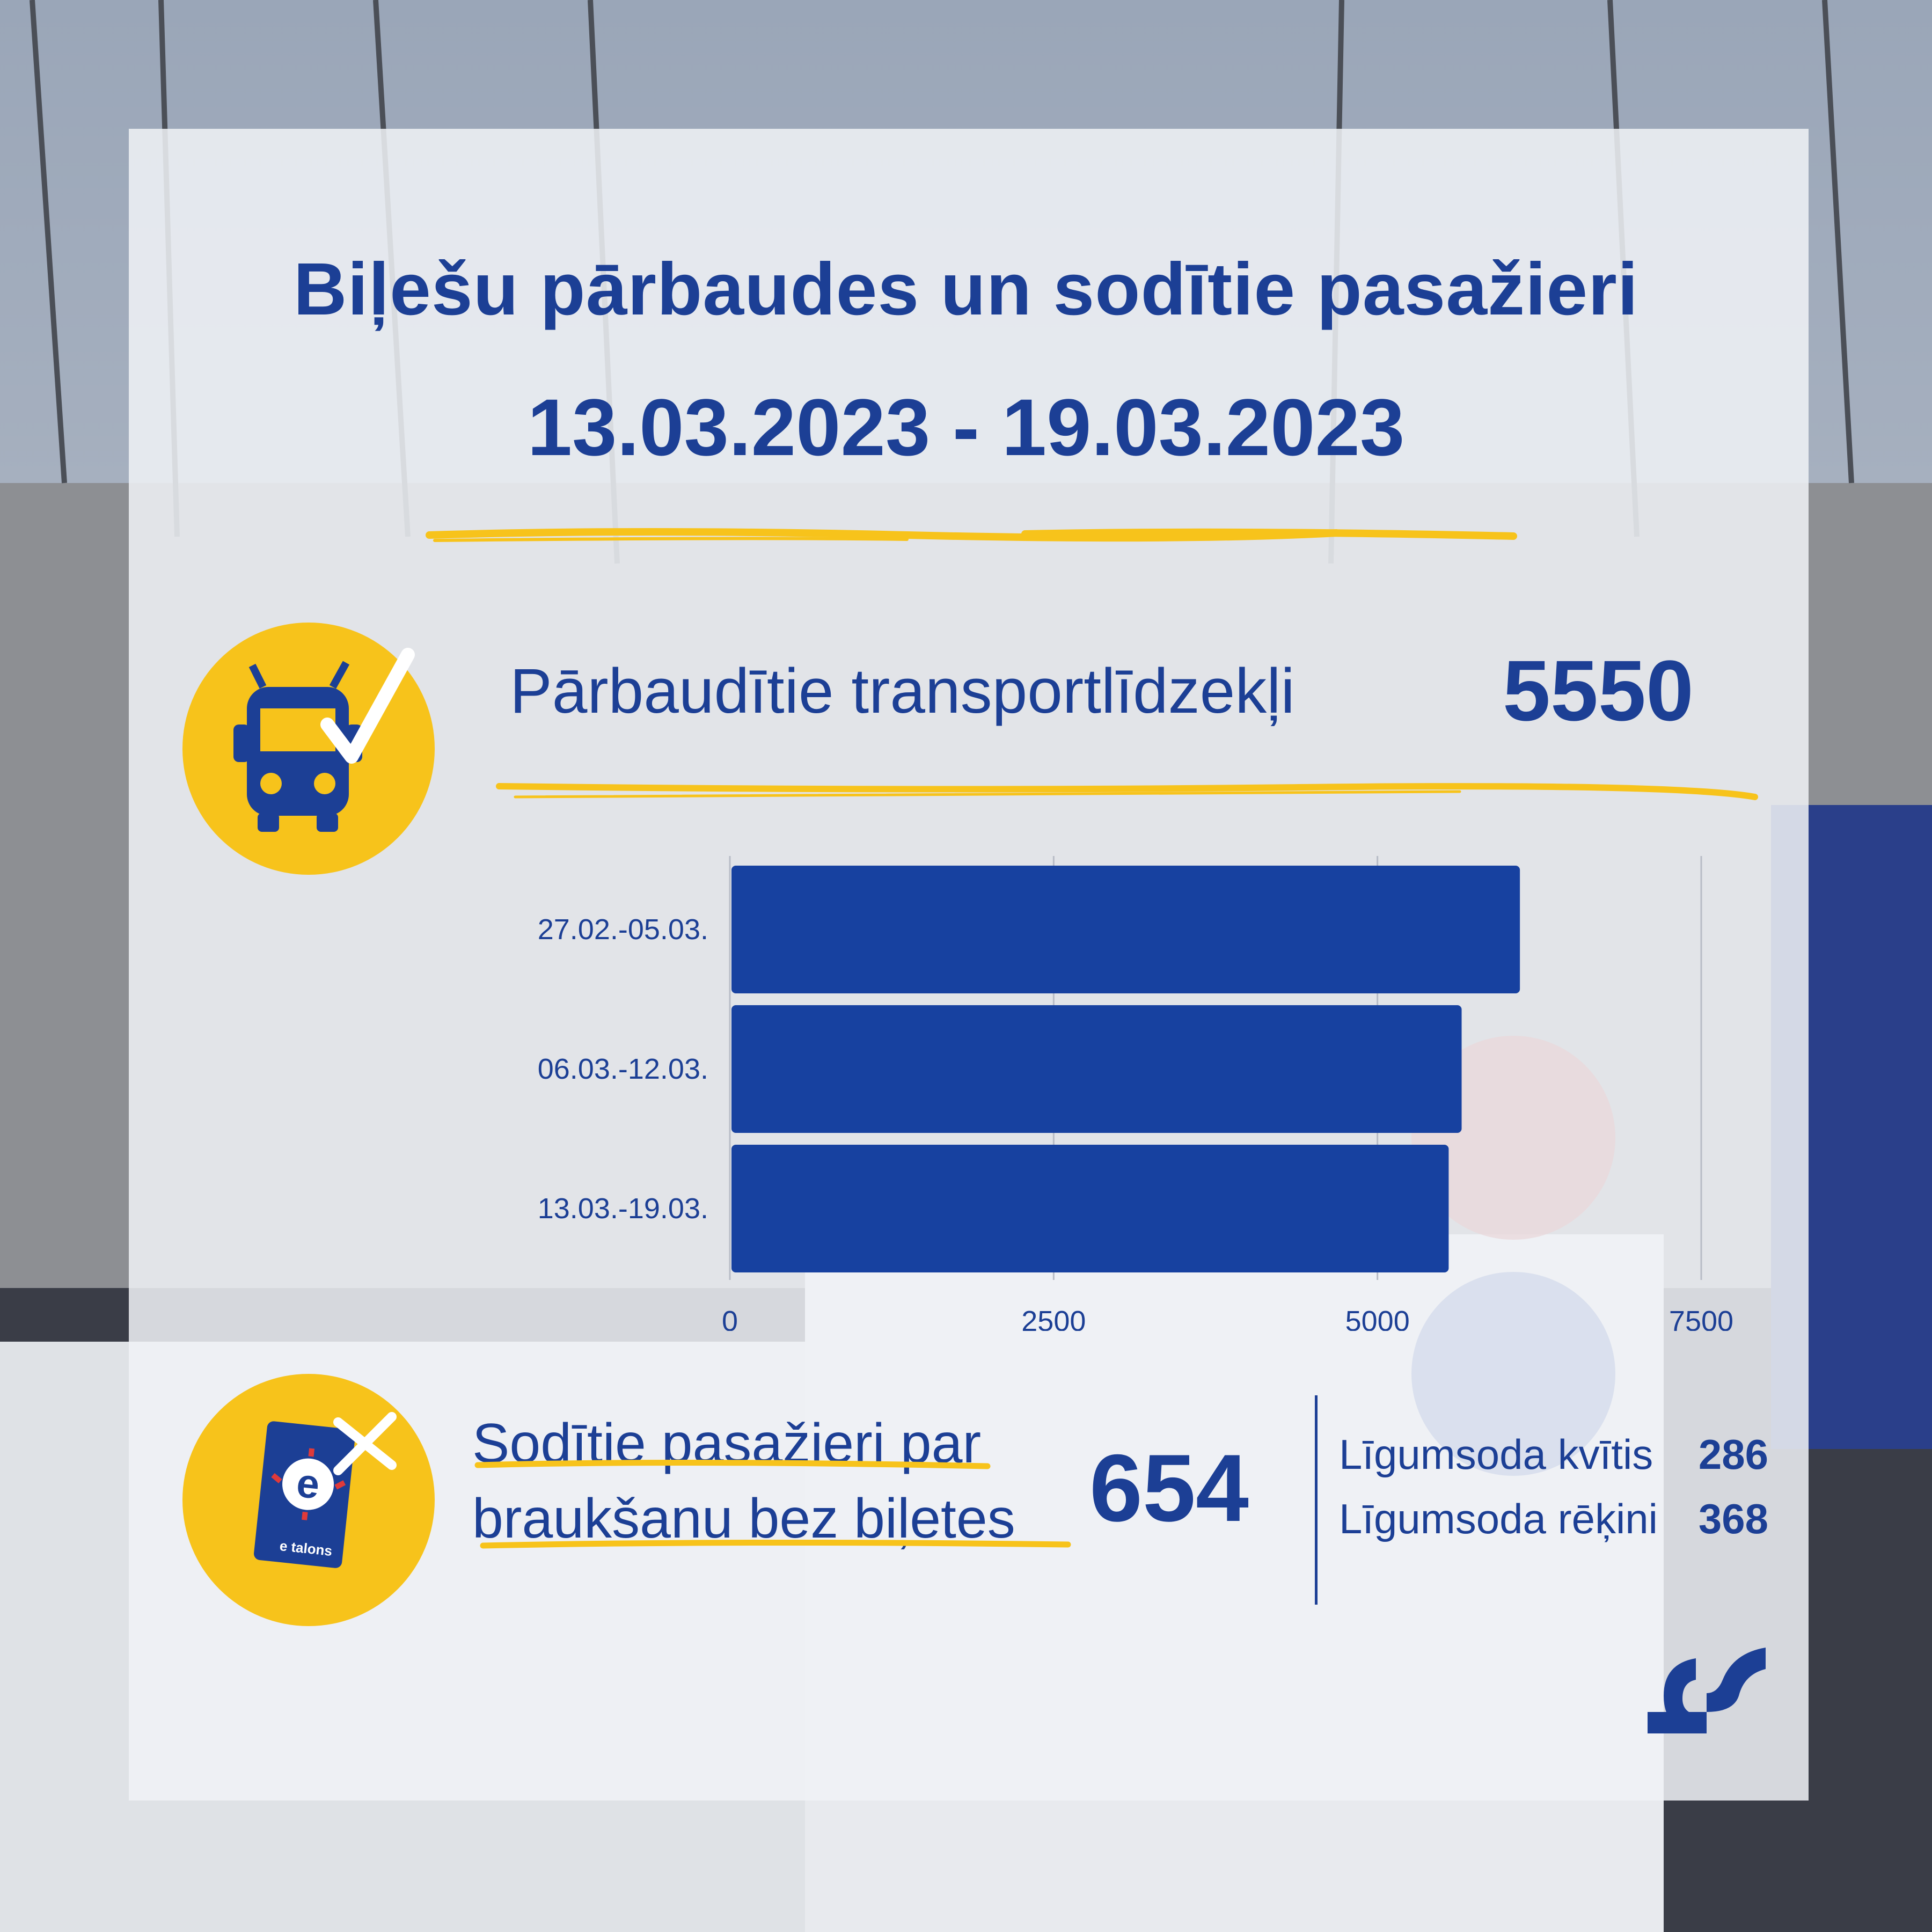 The height and width of the screenshot is (1932, 1932). What do you see at coordinates (623, 929) in the screenshot?
I see `category-label: 27.02.-05.03.` at bounding box center [623, 929].